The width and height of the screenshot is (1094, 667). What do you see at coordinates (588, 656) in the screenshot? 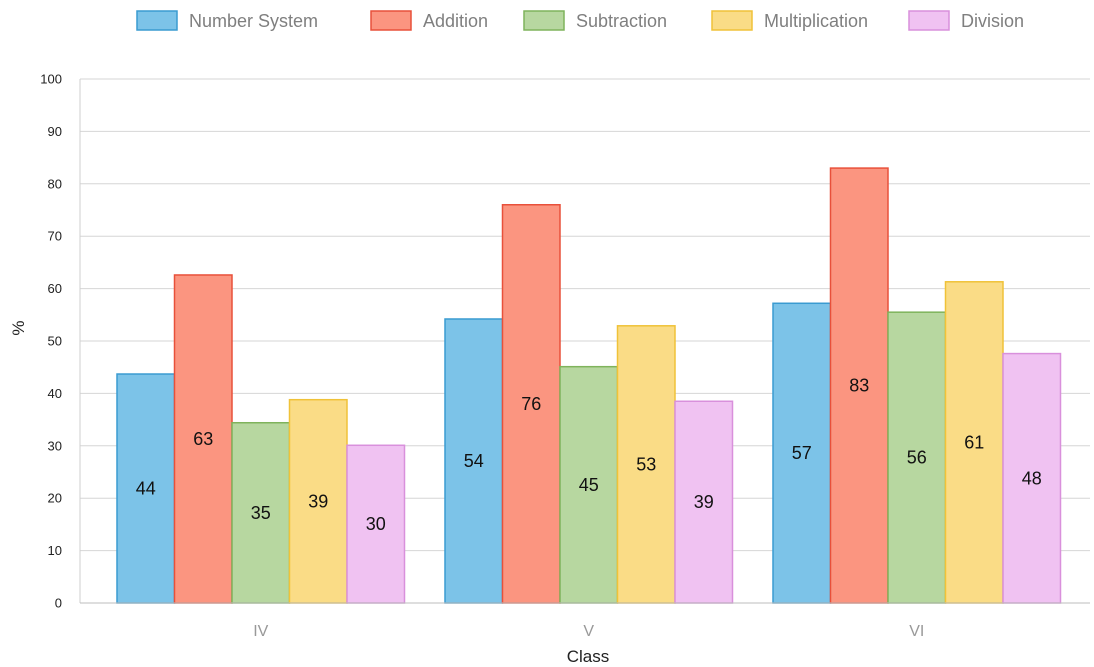
I see `x-axis-title: Class` at bounding box center [588, 656].